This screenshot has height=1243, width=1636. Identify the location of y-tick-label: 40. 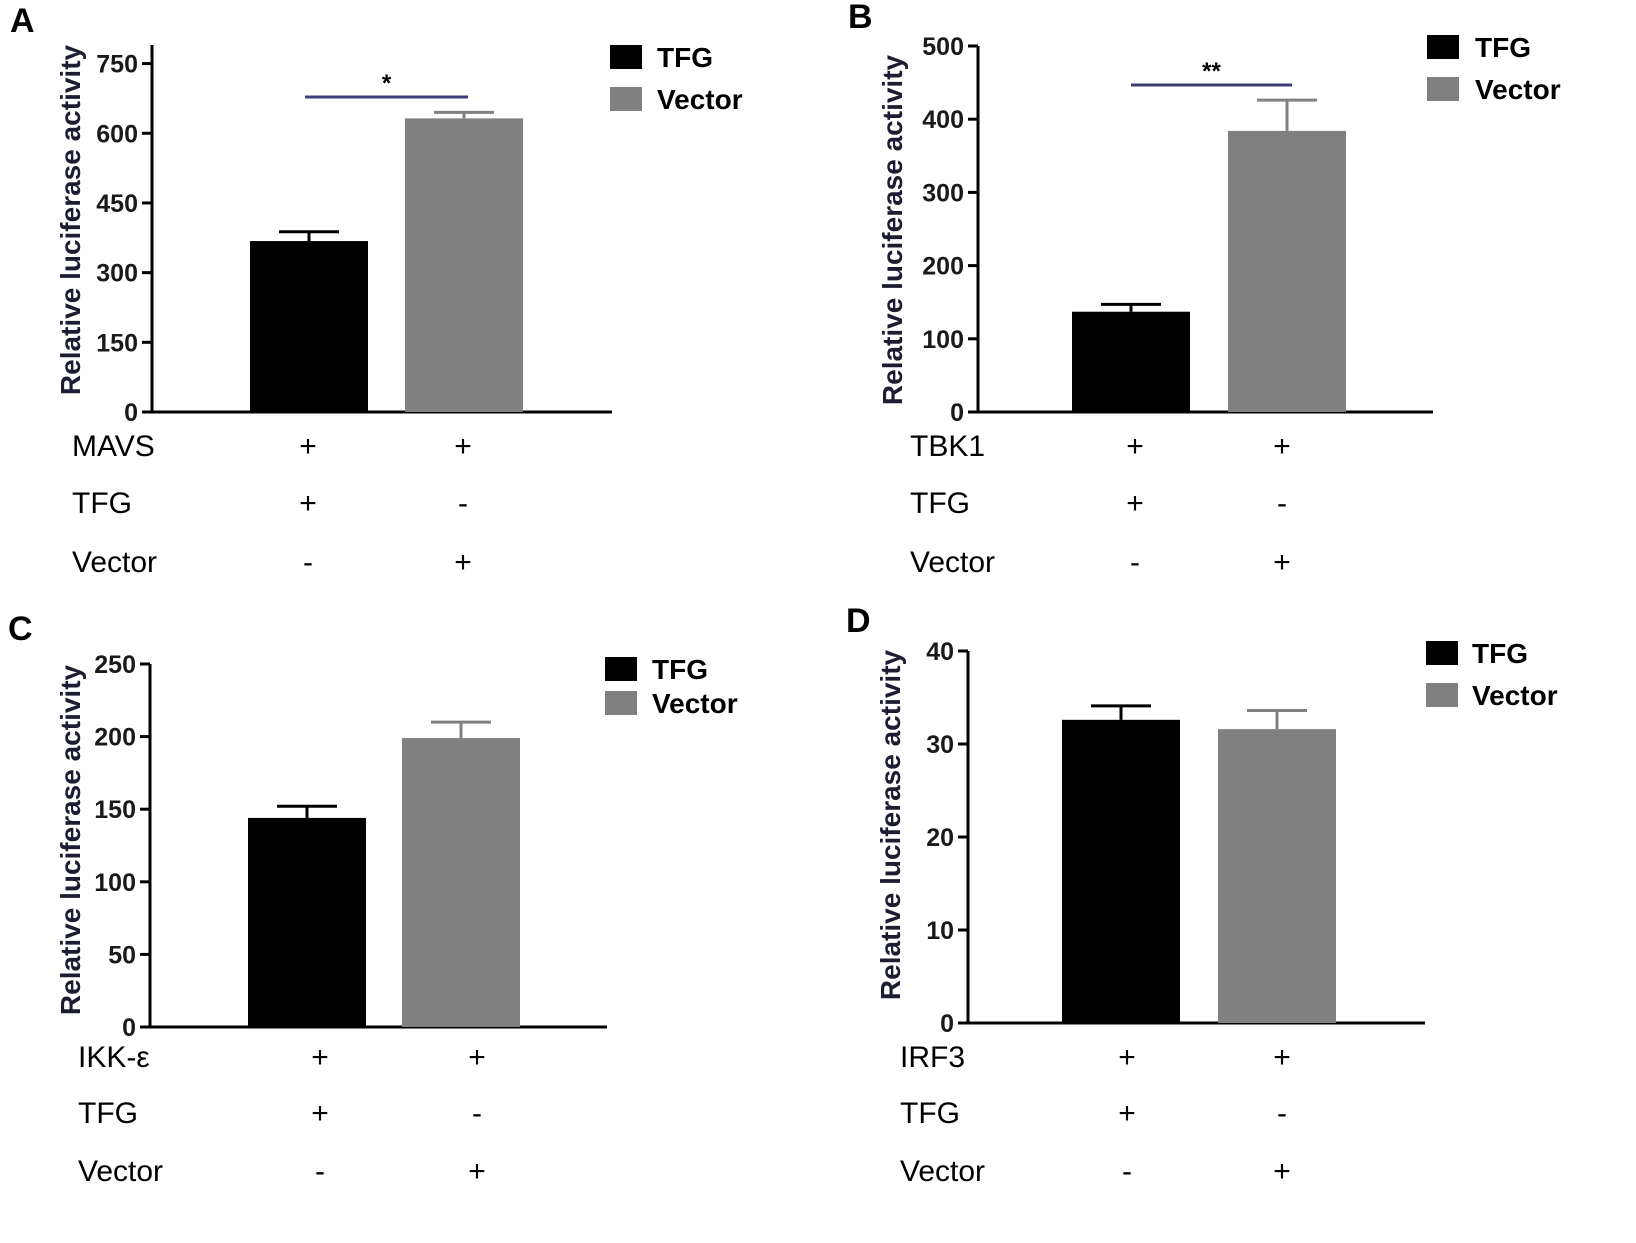
(940, 652).